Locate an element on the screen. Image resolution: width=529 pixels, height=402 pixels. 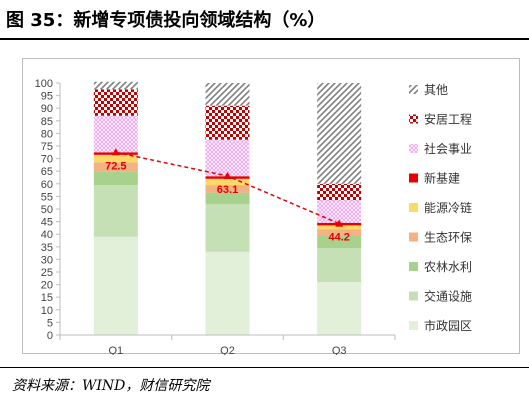
x-tick-label: Q1 is located at coordinates (115, 350).